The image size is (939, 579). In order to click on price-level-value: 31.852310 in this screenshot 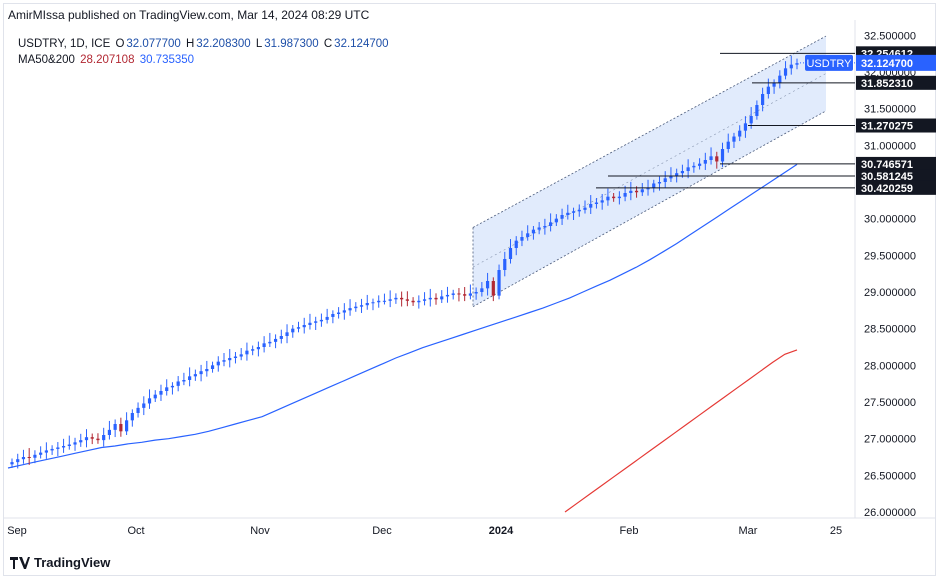, I will do `click(887, 84)`.